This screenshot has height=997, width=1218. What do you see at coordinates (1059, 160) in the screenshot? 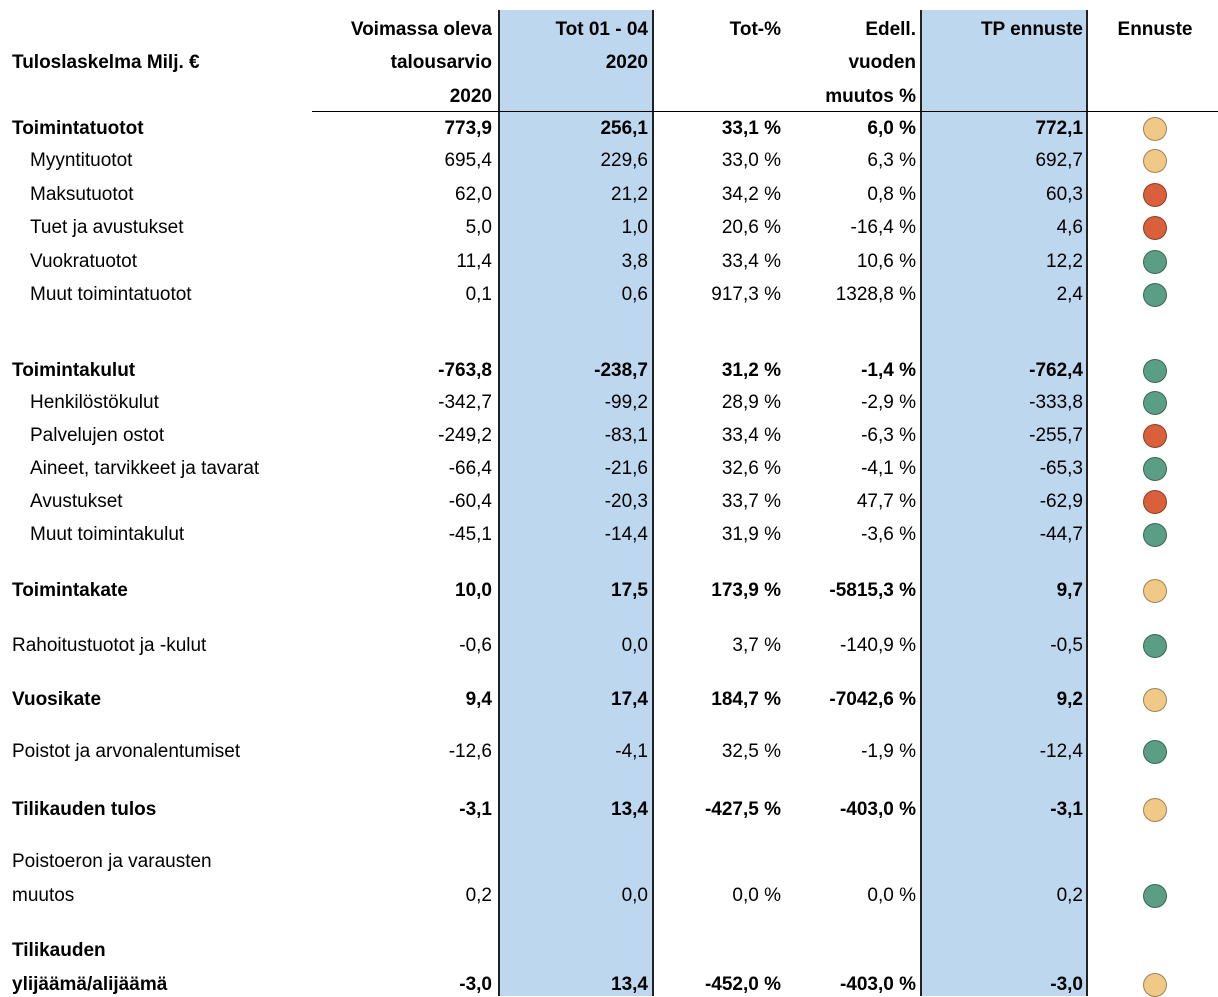
I see `cell-value: 692,7` at bounding box center [1059, 160].